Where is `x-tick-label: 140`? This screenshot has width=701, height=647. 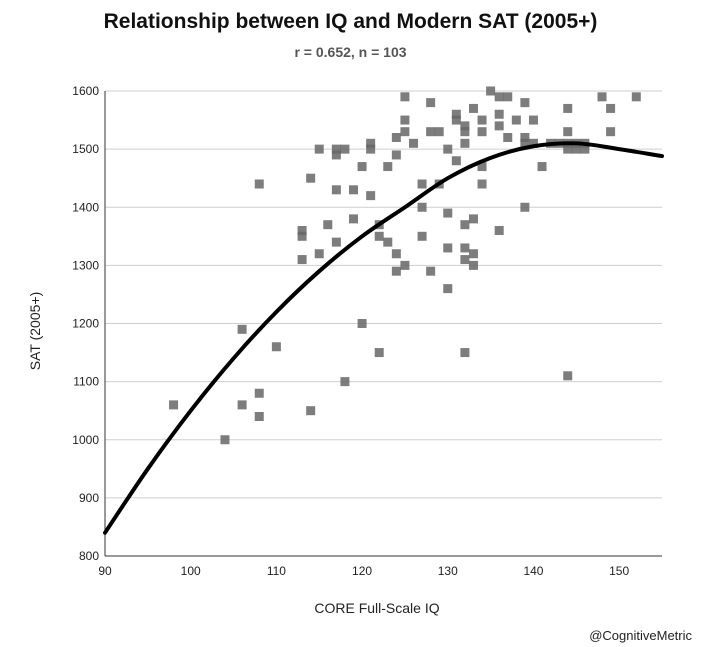
x-tick-label: 140 is located at coordinates (533, 571).